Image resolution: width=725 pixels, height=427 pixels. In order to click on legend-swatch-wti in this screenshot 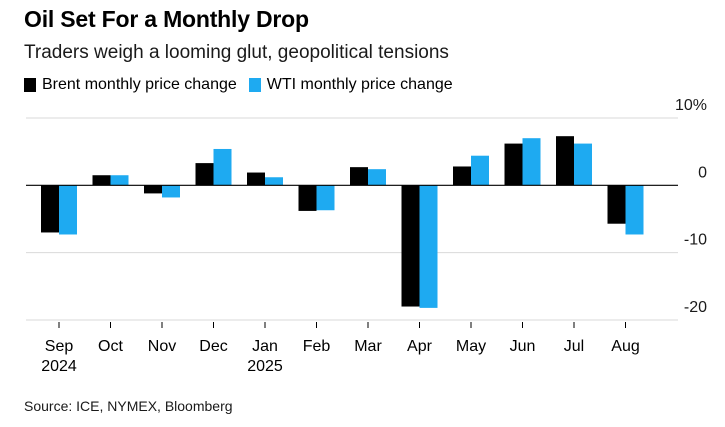, I will do `click(254, 85)`.